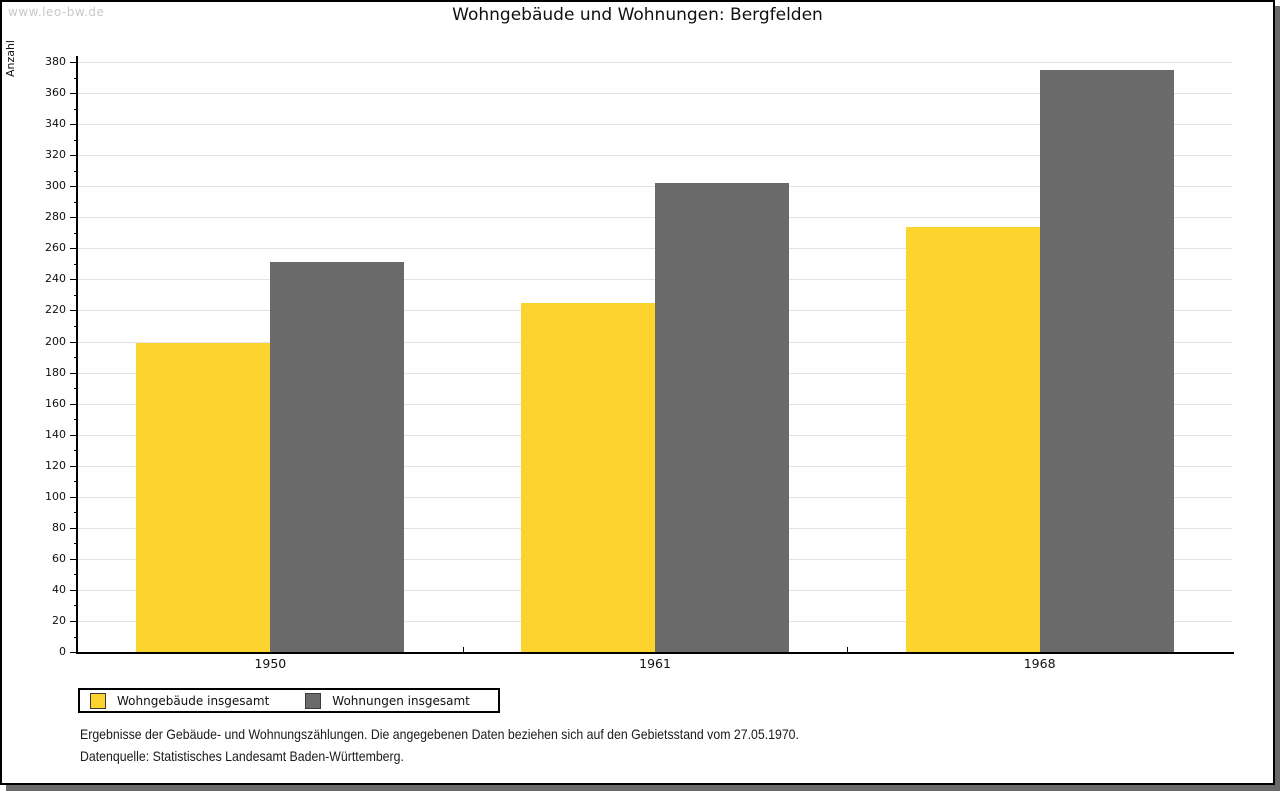 The image size is (1280, 791). What do you see at coordinates (59, 558) in the screenshot?
I see `y-tick-label: 60` at bounding box center [59, 558].